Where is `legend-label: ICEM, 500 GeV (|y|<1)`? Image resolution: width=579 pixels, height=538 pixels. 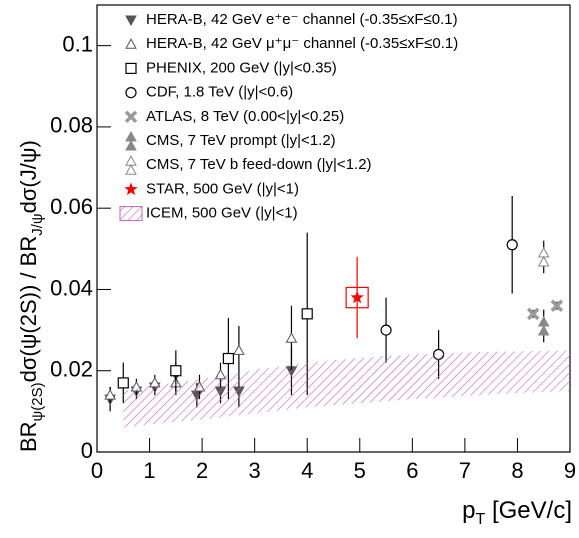 legend-label: ICEM, 500 GeV (|y|<1) is located at coordinates (222, 213).